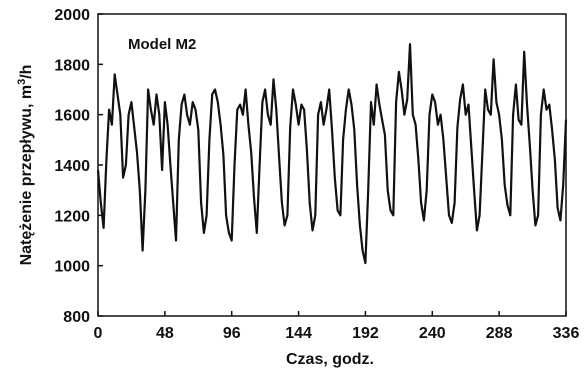  I want to click on y-axis-title-tail: /h, so click(26, 72).